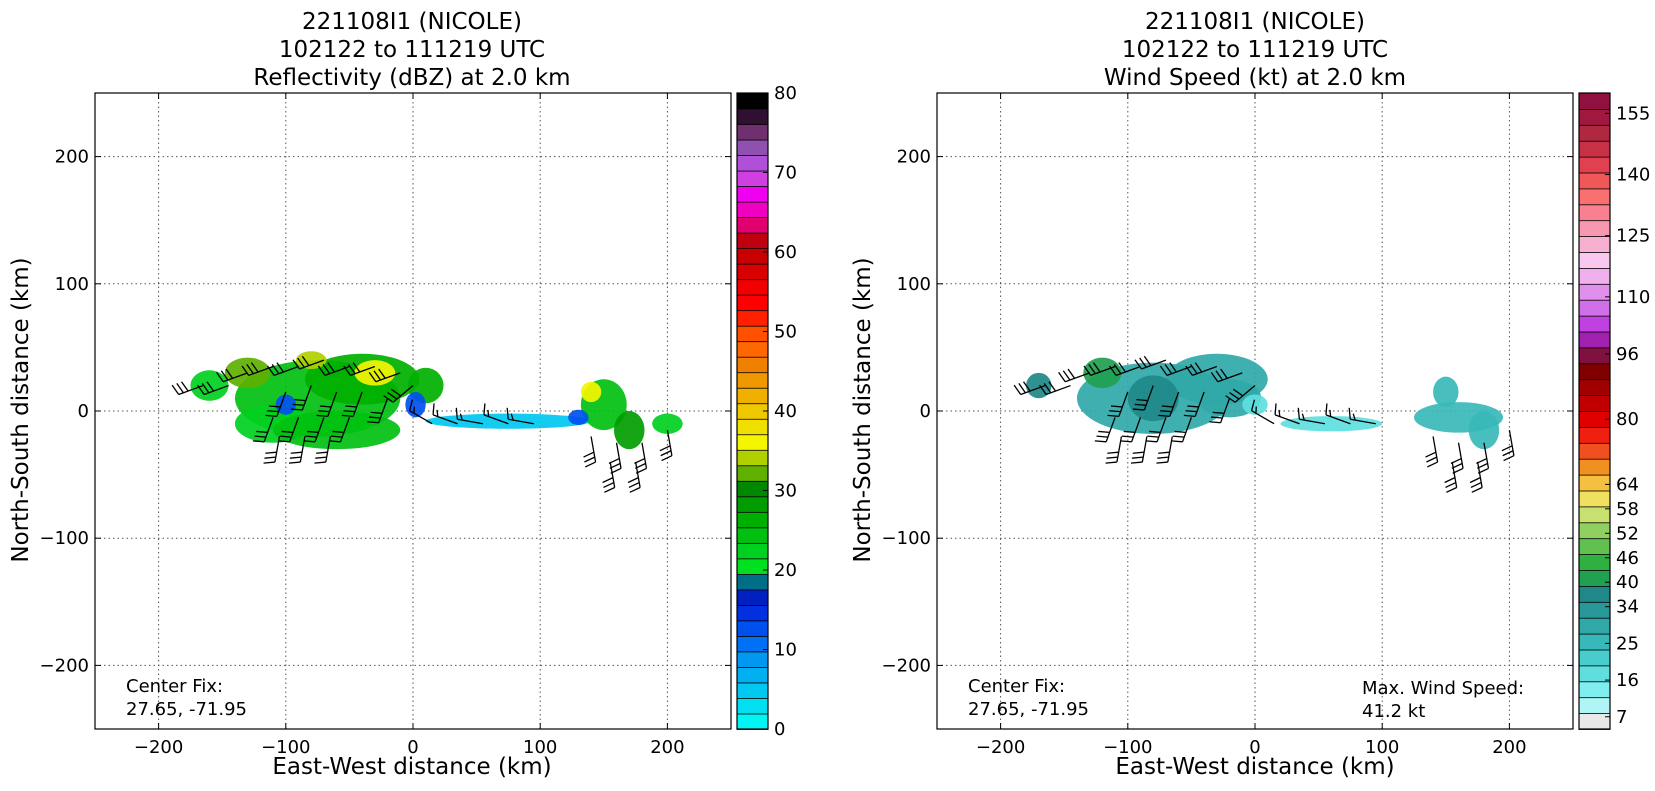 The height and width of the screenshot is (791, 1655). I want to click on reflectivity-x-tick-label: 200, so click(667, 747).